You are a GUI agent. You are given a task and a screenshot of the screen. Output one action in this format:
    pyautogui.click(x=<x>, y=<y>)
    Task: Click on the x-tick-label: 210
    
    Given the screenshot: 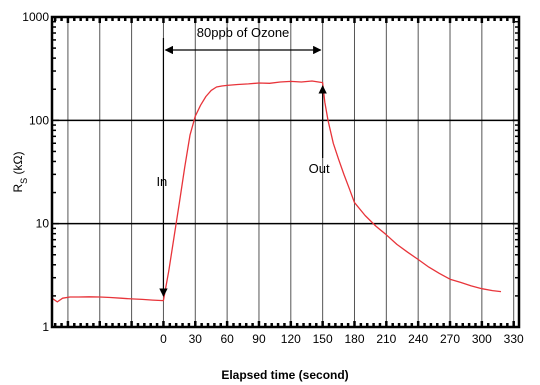 What is the action you would take?
    pyautogui.click(x=386, y=339)
    